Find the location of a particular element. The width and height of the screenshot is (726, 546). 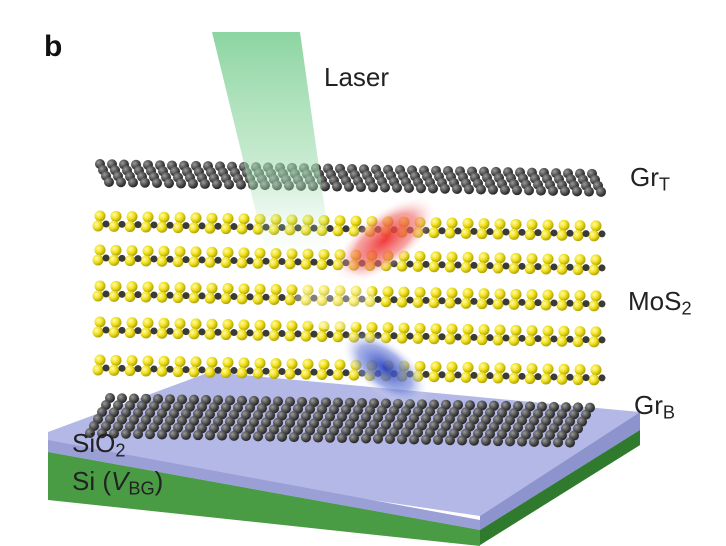

oxide-side is located at coordinates (560, 471).